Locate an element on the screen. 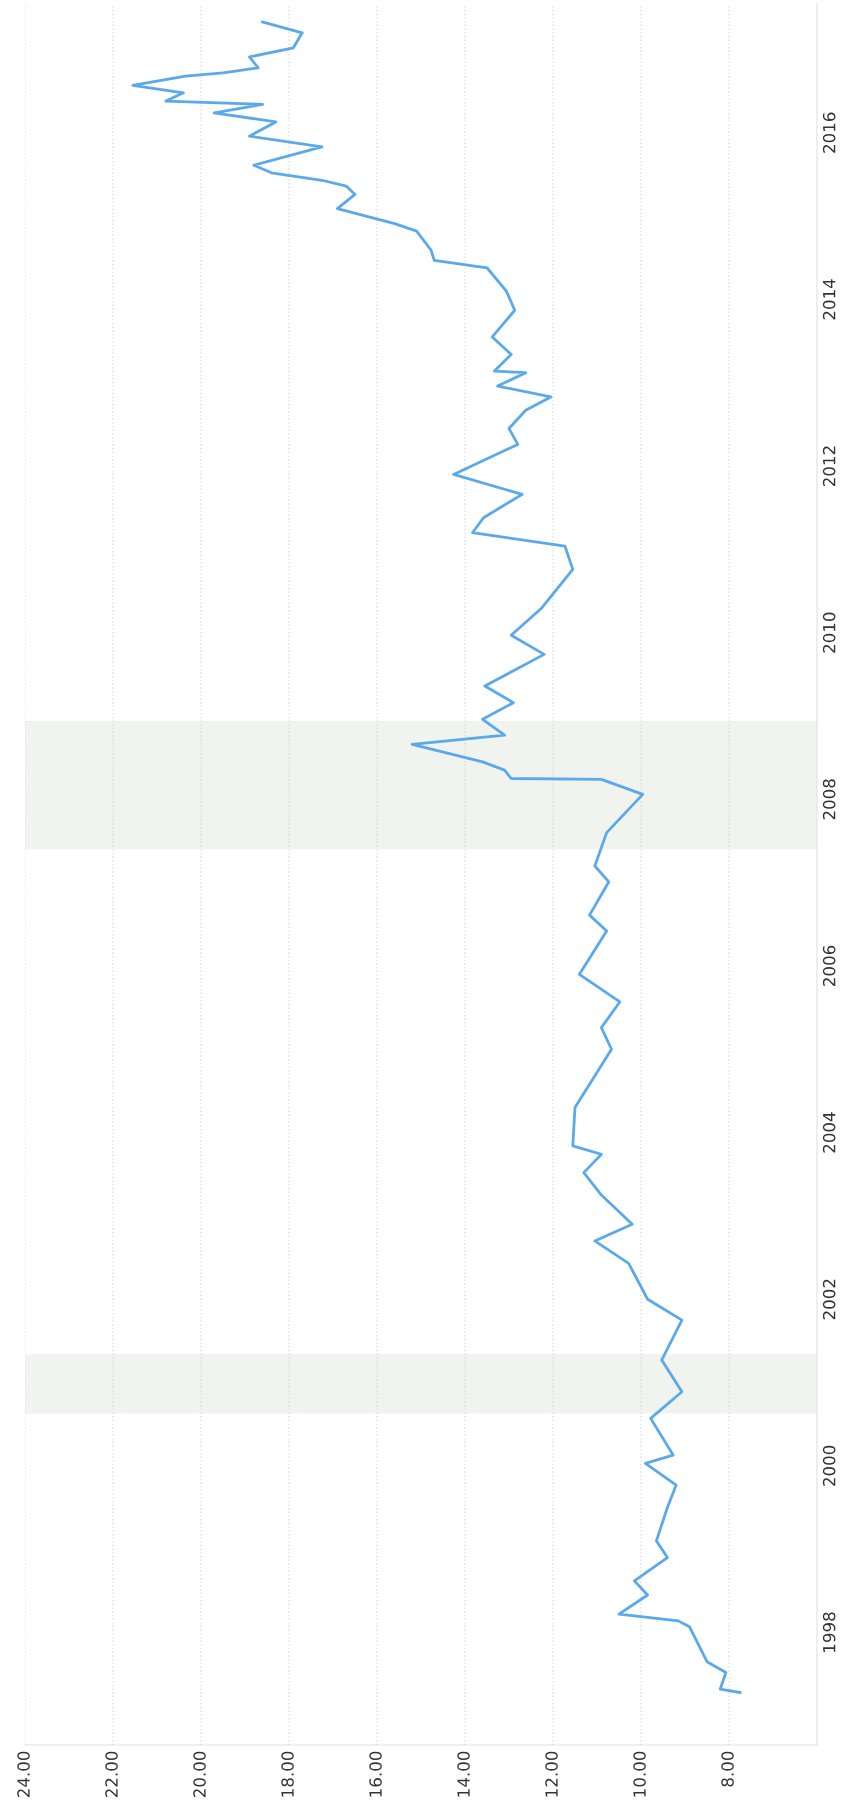  x-tick-label: 12.00 is located at coordinates (551, 1774).